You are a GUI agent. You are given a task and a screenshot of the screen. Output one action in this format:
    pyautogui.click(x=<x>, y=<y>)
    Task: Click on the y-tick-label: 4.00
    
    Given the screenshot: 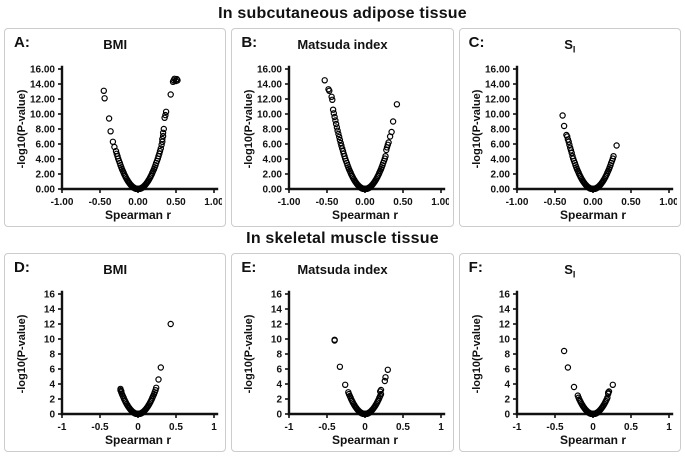 What is the action you would take?
    pyautogui.click(x=500, y=160)
    